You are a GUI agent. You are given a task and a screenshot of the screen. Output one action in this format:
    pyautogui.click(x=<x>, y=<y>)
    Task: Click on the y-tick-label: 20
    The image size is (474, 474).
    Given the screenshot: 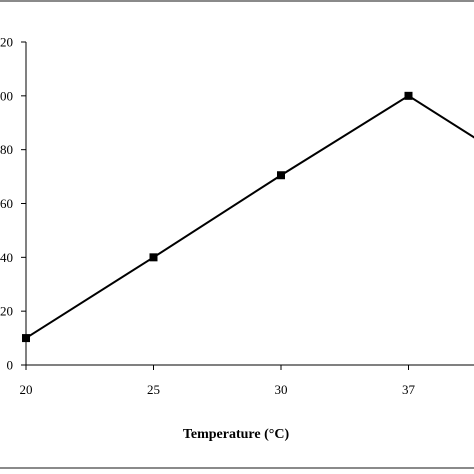 What is the action you would take?
    pyautogui.click(x=6, y=311)
    